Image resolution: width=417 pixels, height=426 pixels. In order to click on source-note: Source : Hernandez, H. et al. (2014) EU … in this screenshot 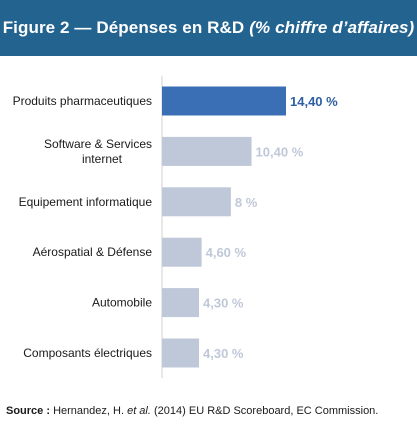, I will do `click(208, 411)`.